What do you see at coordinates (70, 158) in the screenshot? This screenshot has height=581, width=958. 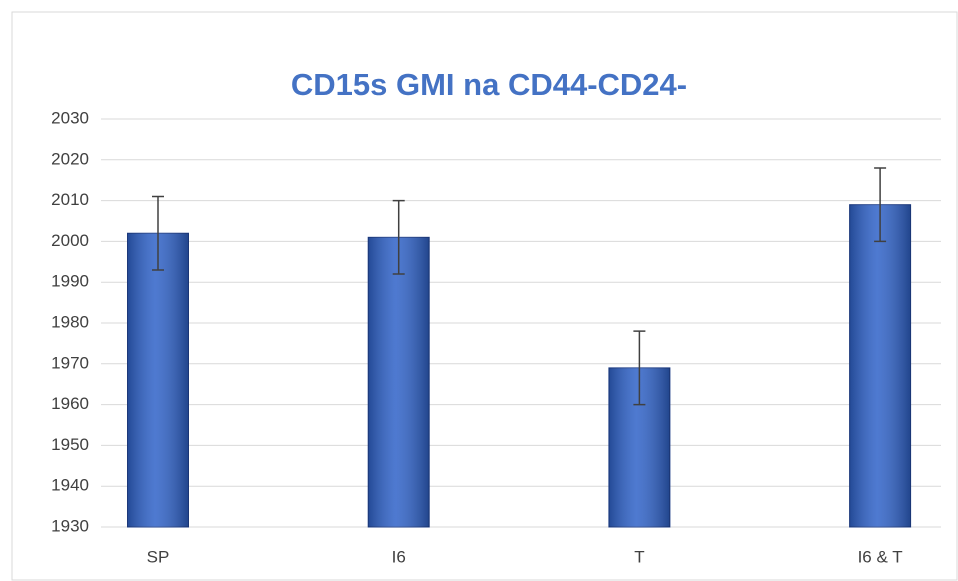 I see `y-tick-label: 2020` at bounding box center [70, 158].